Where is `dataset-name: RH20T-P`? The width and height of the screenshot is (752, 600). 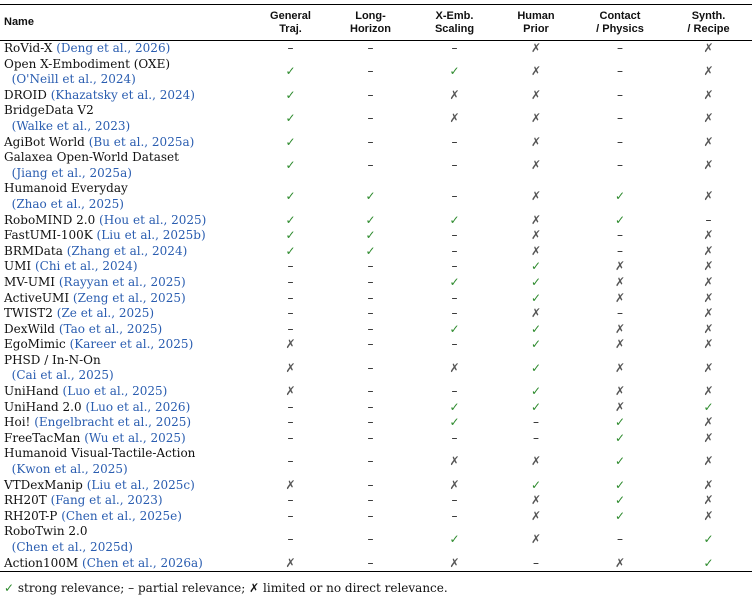 dataset-name: RH20T-P is located at coordinates (31, 515).